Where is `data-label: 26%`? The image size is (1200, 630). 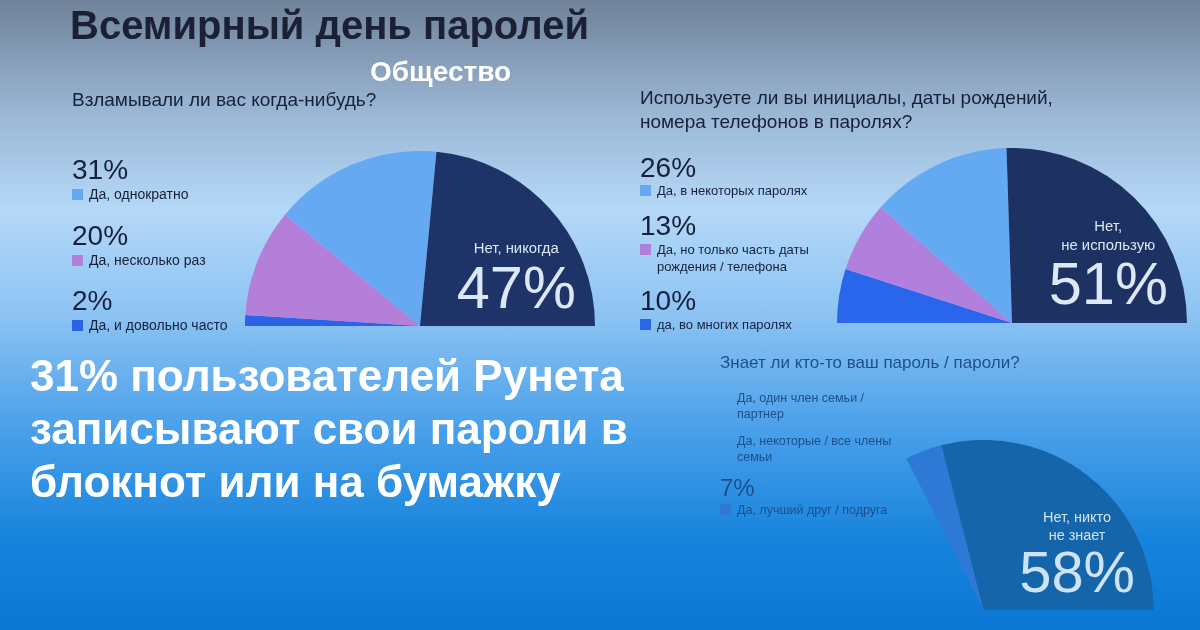 data-label: 26% is located at coordinates (668, 168).